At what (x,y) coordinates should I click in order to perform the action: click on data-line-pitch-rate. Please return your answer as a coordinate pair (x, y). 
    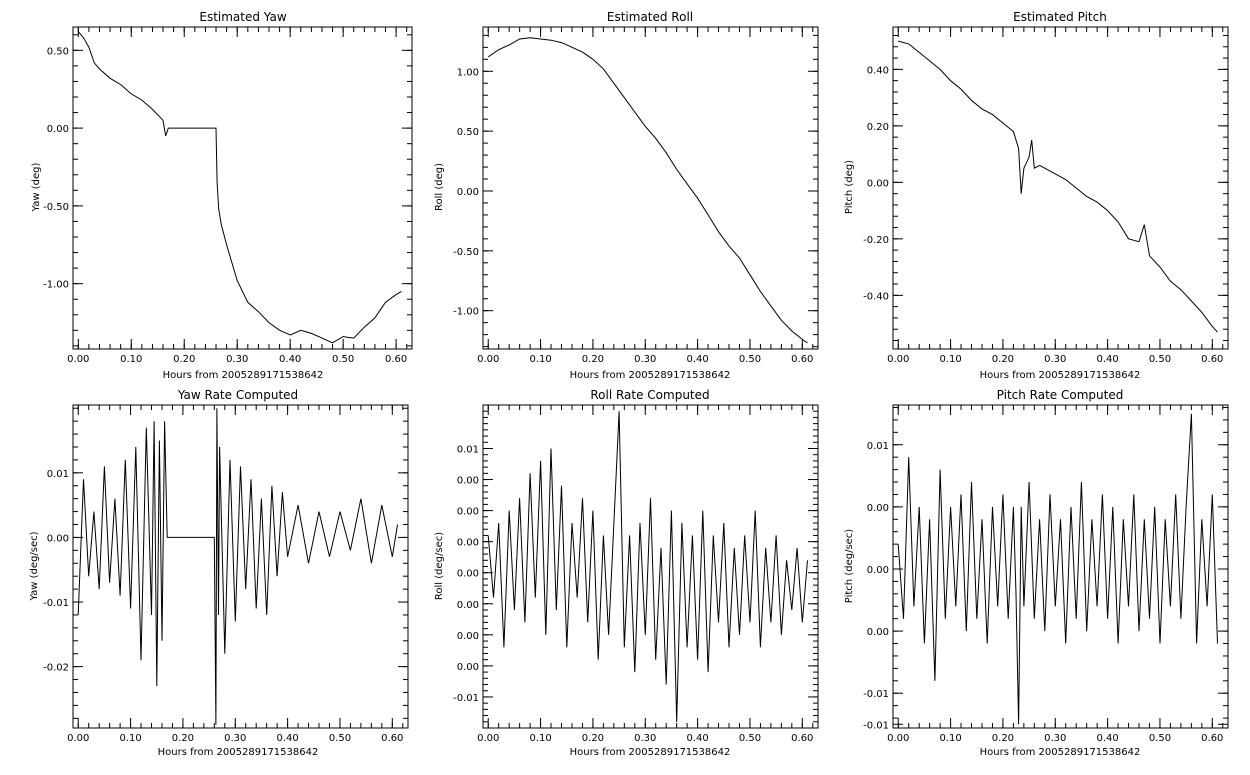
    Looking at the image, I should click on (1057, 569).